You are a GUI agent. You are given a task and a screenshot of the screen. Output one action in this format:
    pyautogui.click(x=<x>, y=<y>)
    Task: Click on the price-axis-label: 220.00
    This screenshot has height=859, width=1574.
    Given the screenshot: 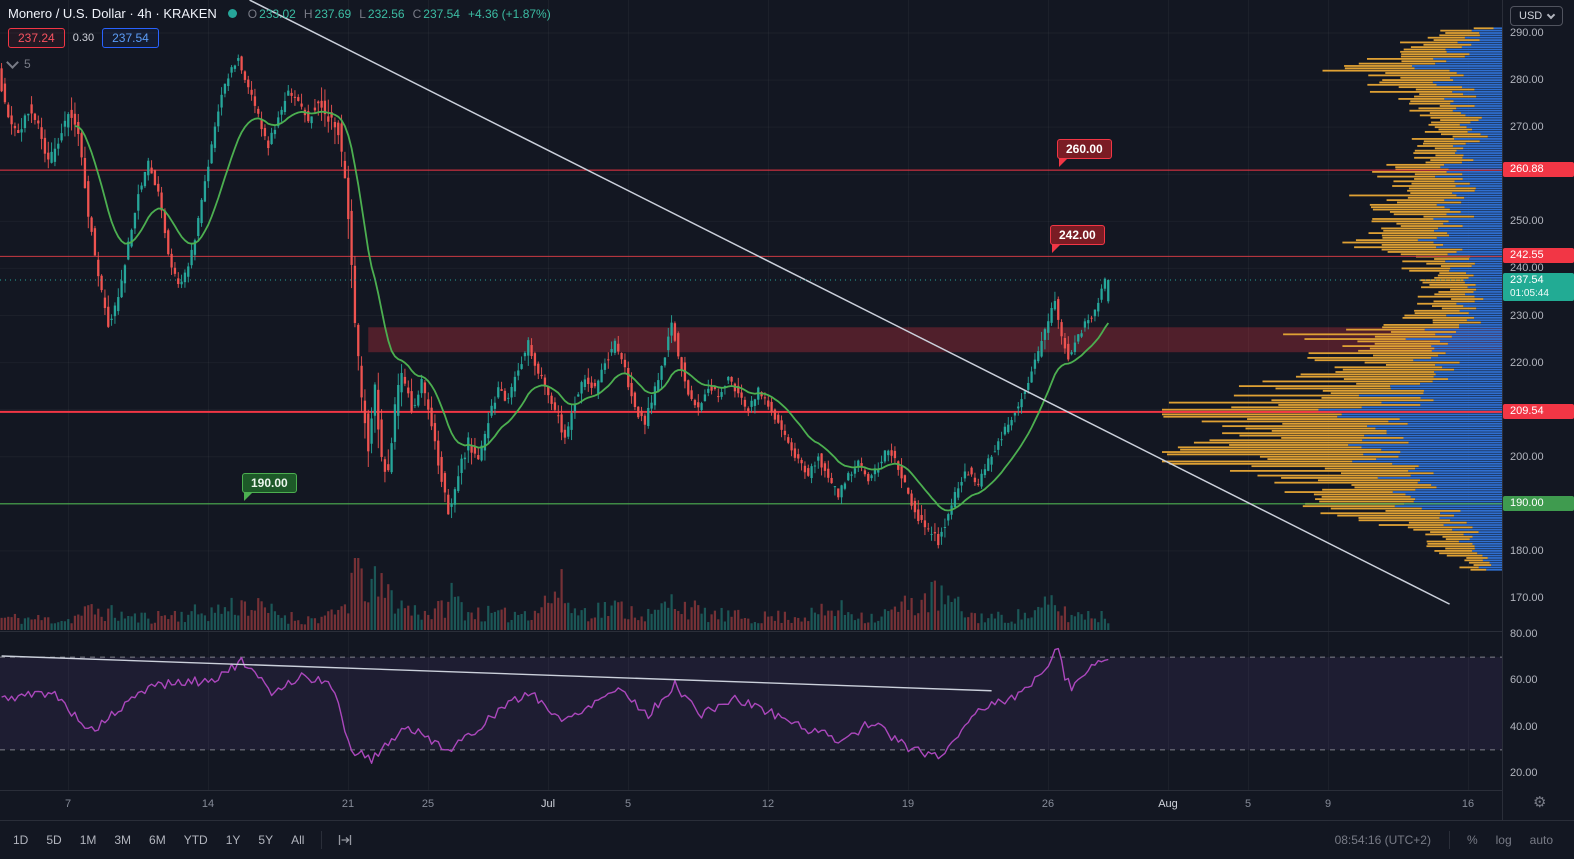 What is the action you would take?
    pyautogui.click(x=1527, y=362)
    